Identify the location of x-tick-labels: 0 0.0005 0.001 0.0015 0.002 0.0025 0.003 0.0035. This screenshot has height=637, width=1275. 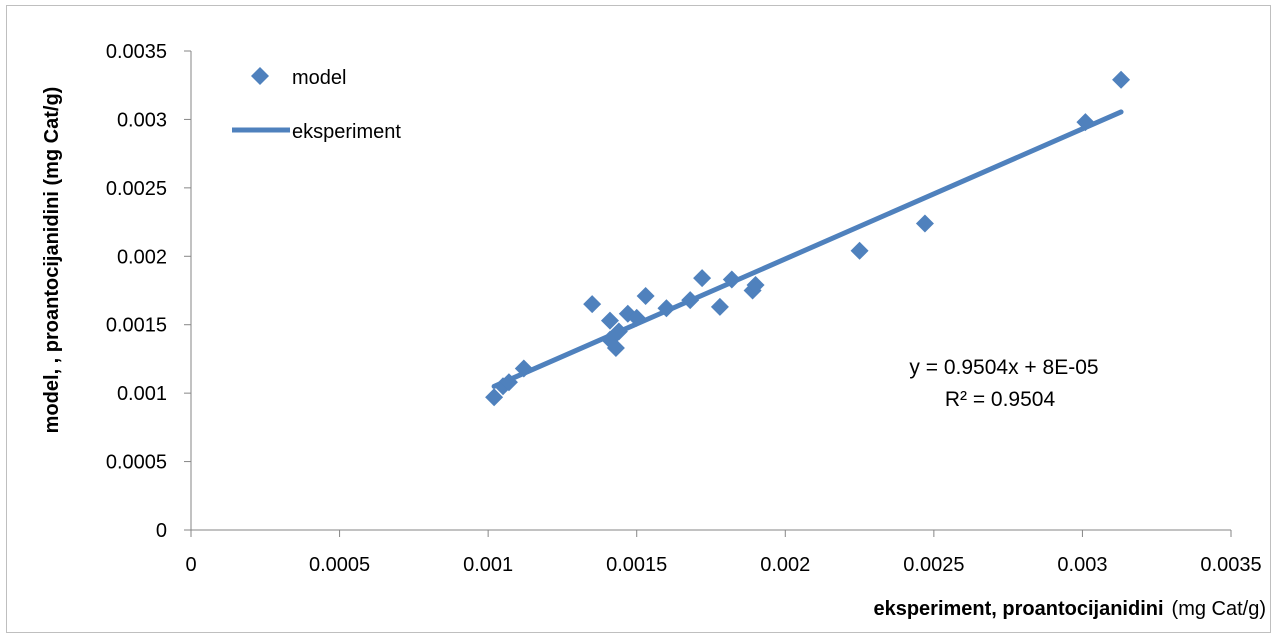
(723, 565).